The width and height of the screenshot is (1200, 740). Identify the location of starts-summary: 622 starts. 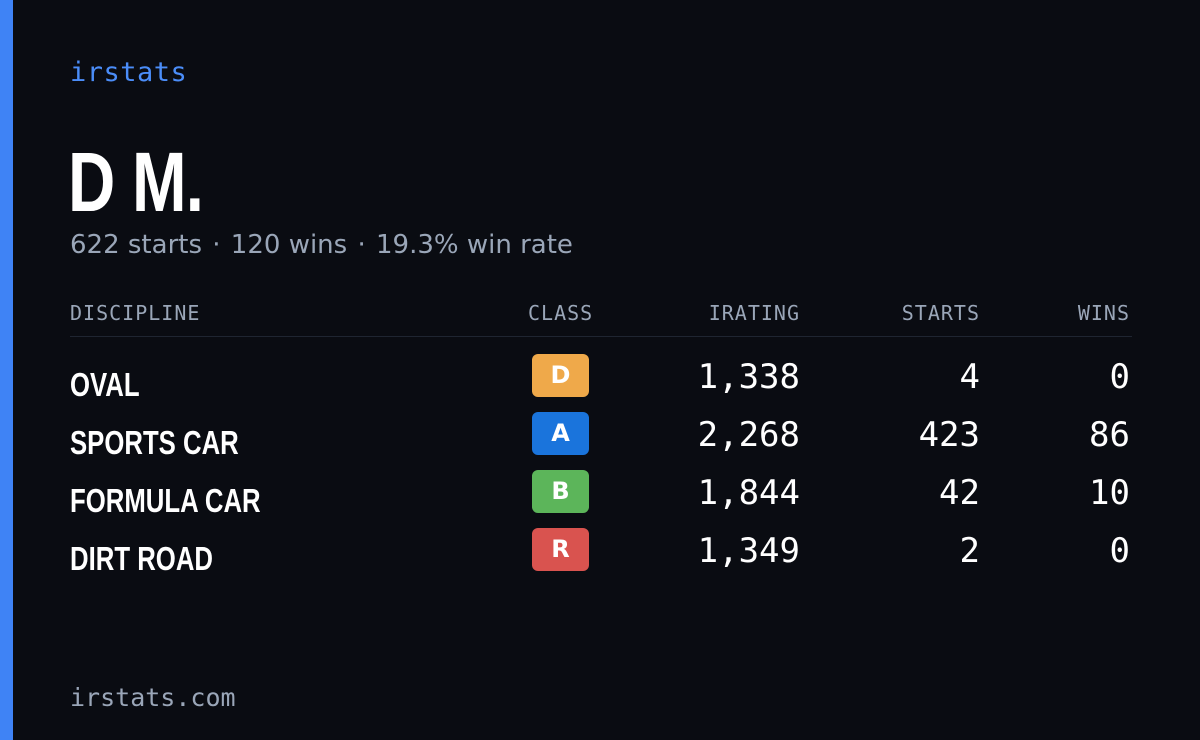
(136, 245).